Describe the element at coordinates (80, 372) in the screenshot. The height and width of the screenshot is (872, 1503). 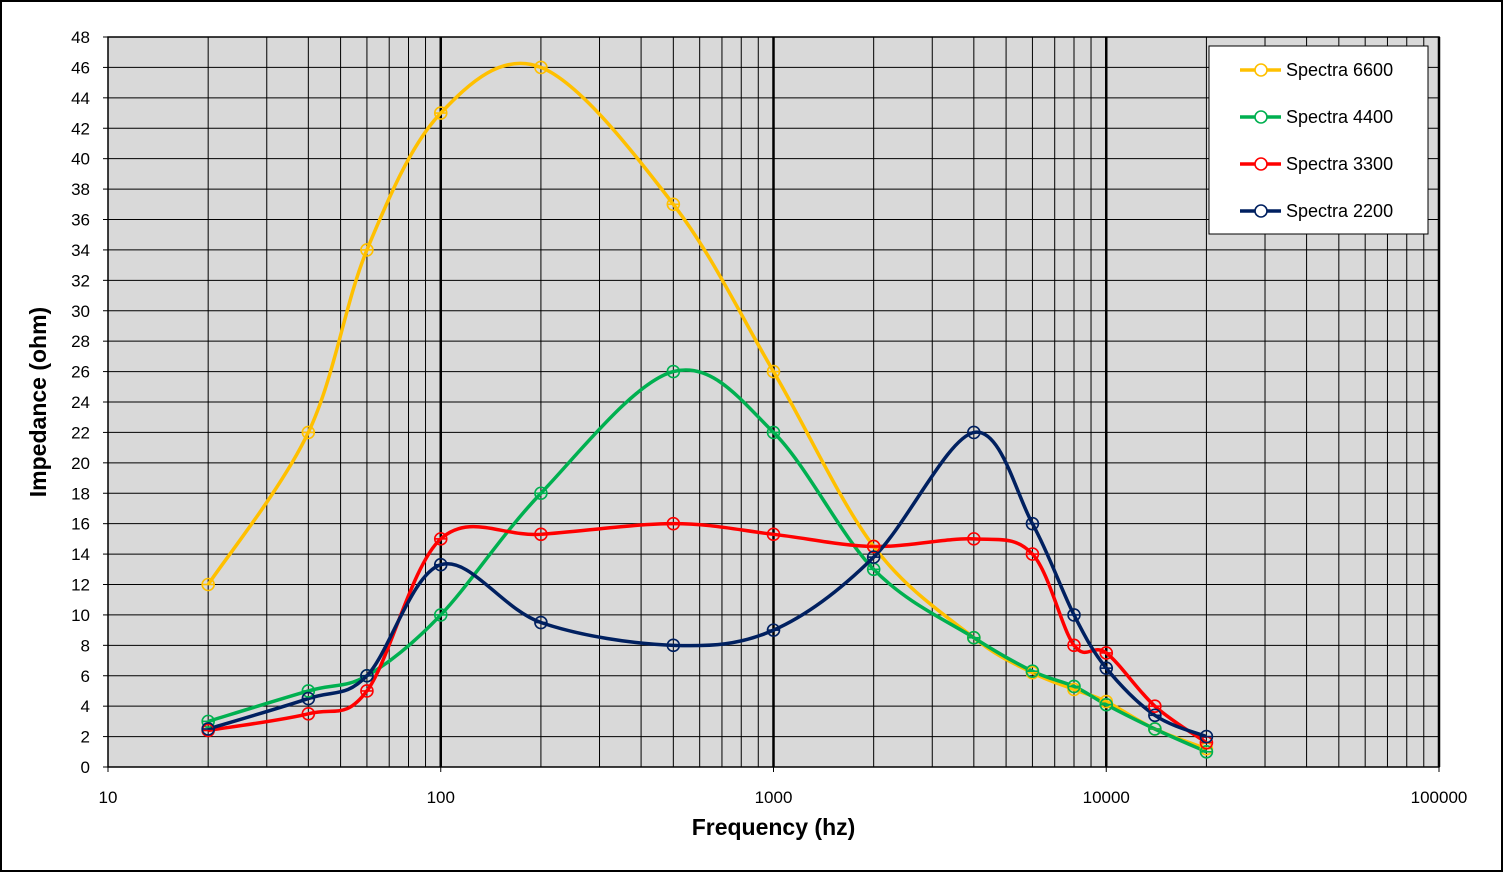
I see `y-tick-label: 26` at that location.